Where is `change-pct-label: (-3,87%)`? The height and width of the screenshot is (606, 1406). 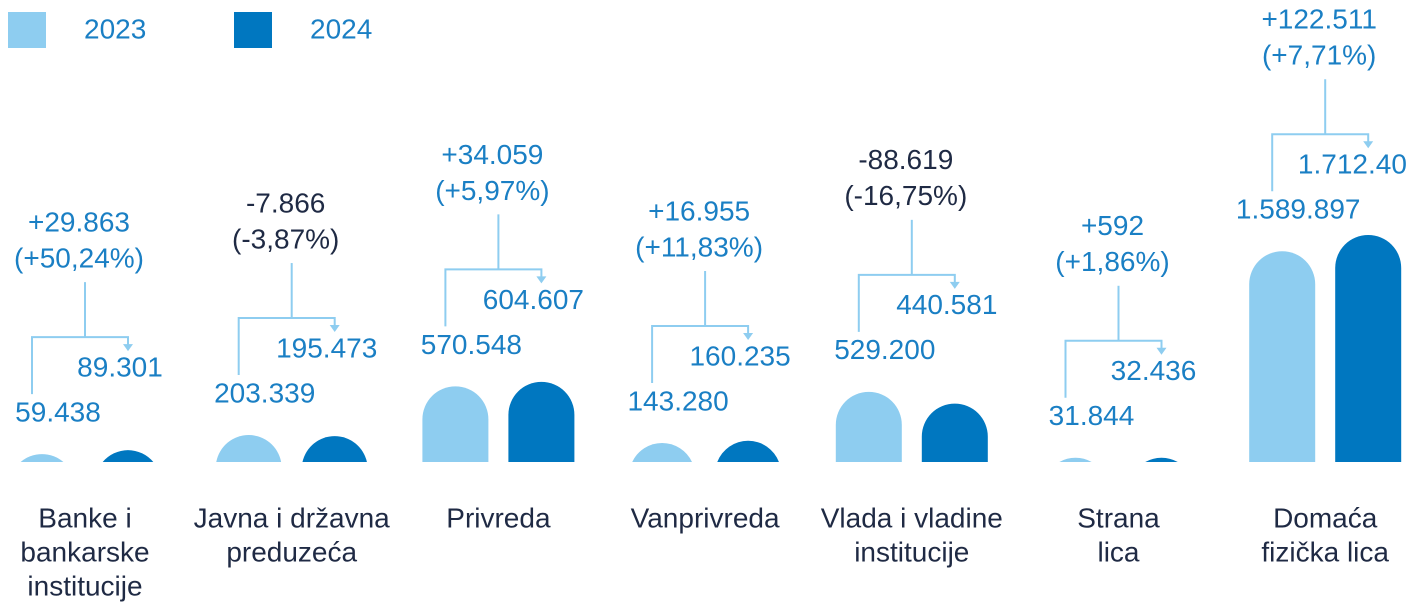
change-pct-label: (-3,87%) is located at coordinates (285, 238).